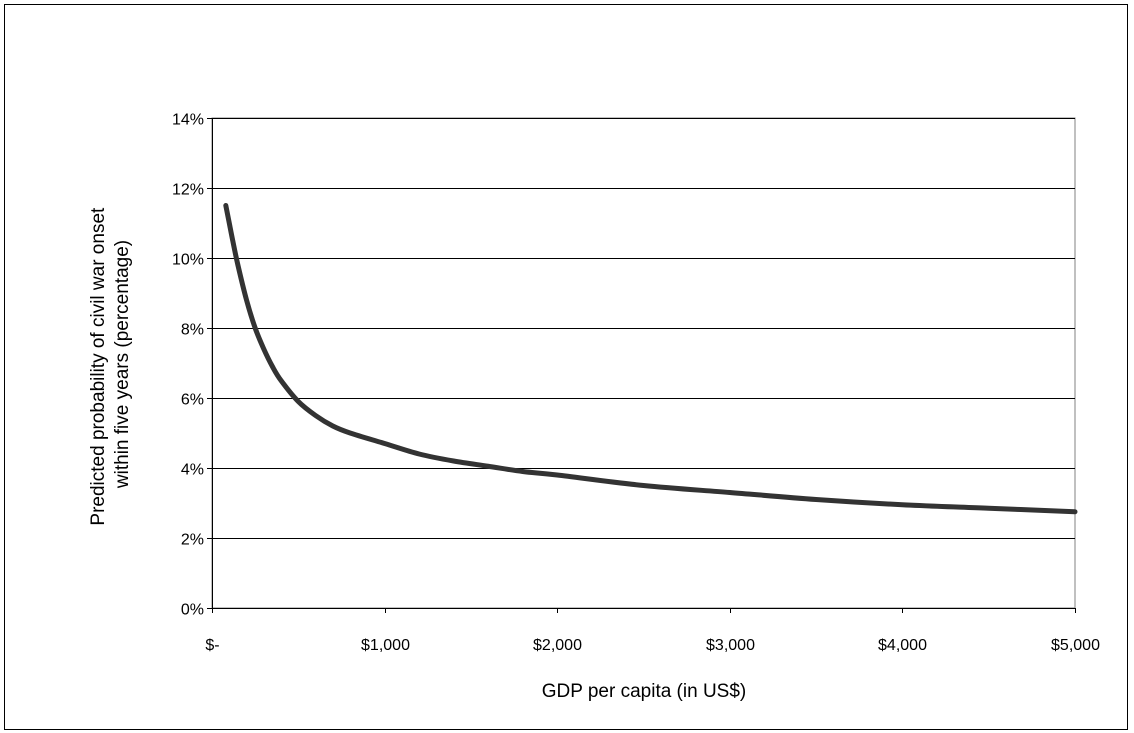  What do you see at coordinates (98, 366) in the screenshot?
I see `y-axis-title-line-1: Predicted probability of civil war onset` at bounding box center [98, 366].